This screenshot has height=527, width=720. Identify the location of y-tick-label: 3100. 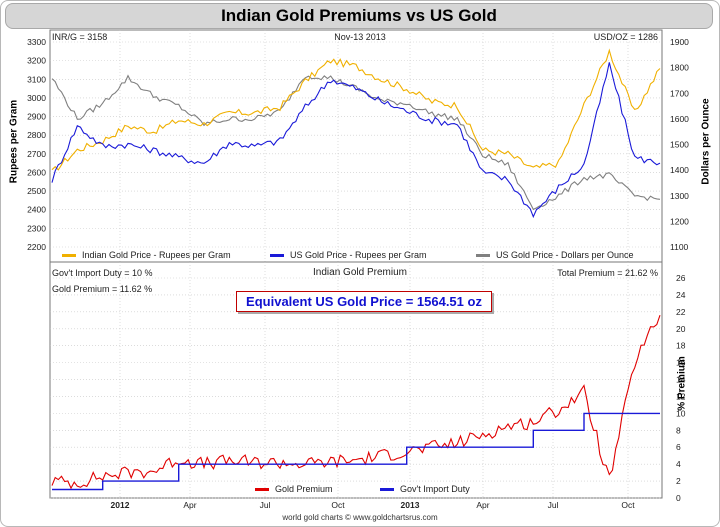
(36, 79).